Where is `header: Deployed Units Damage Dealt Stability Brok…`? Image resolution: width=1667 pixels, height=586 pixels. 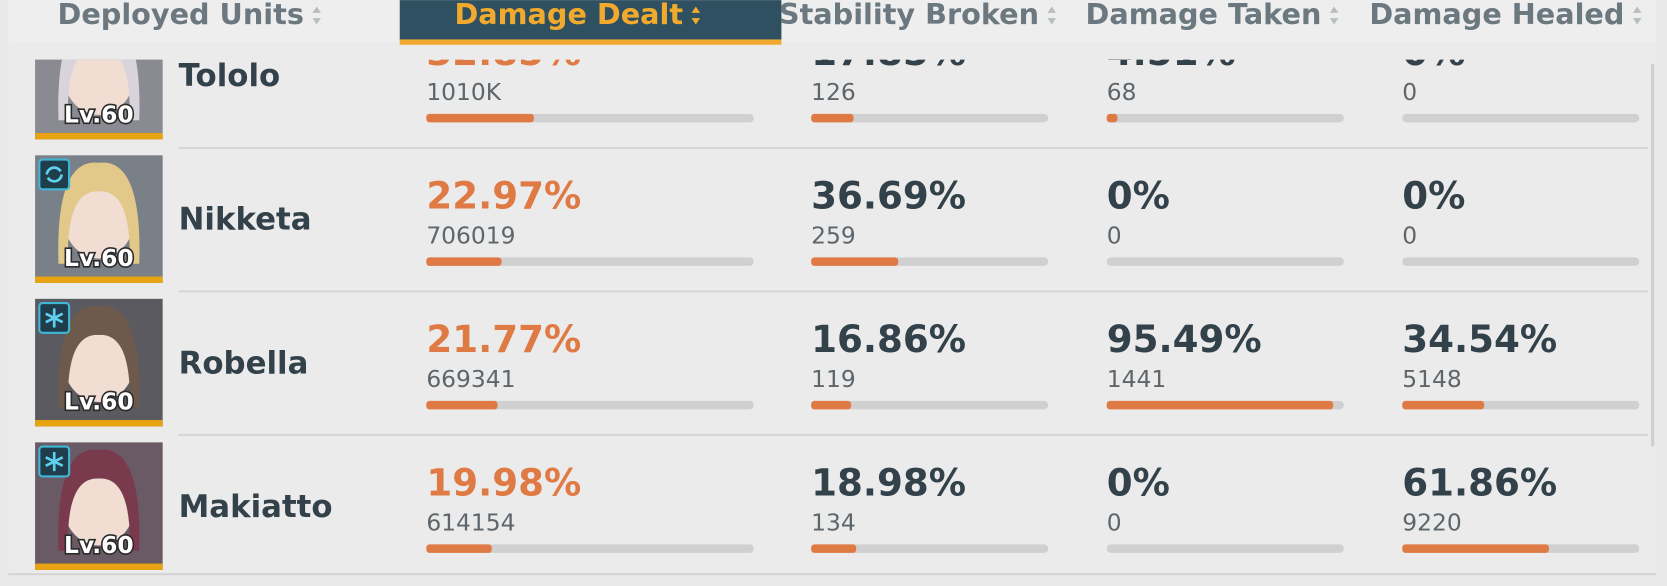
header: Deployed Units Damage Dealt Stability Brok… is located at coordinates (832, 22).